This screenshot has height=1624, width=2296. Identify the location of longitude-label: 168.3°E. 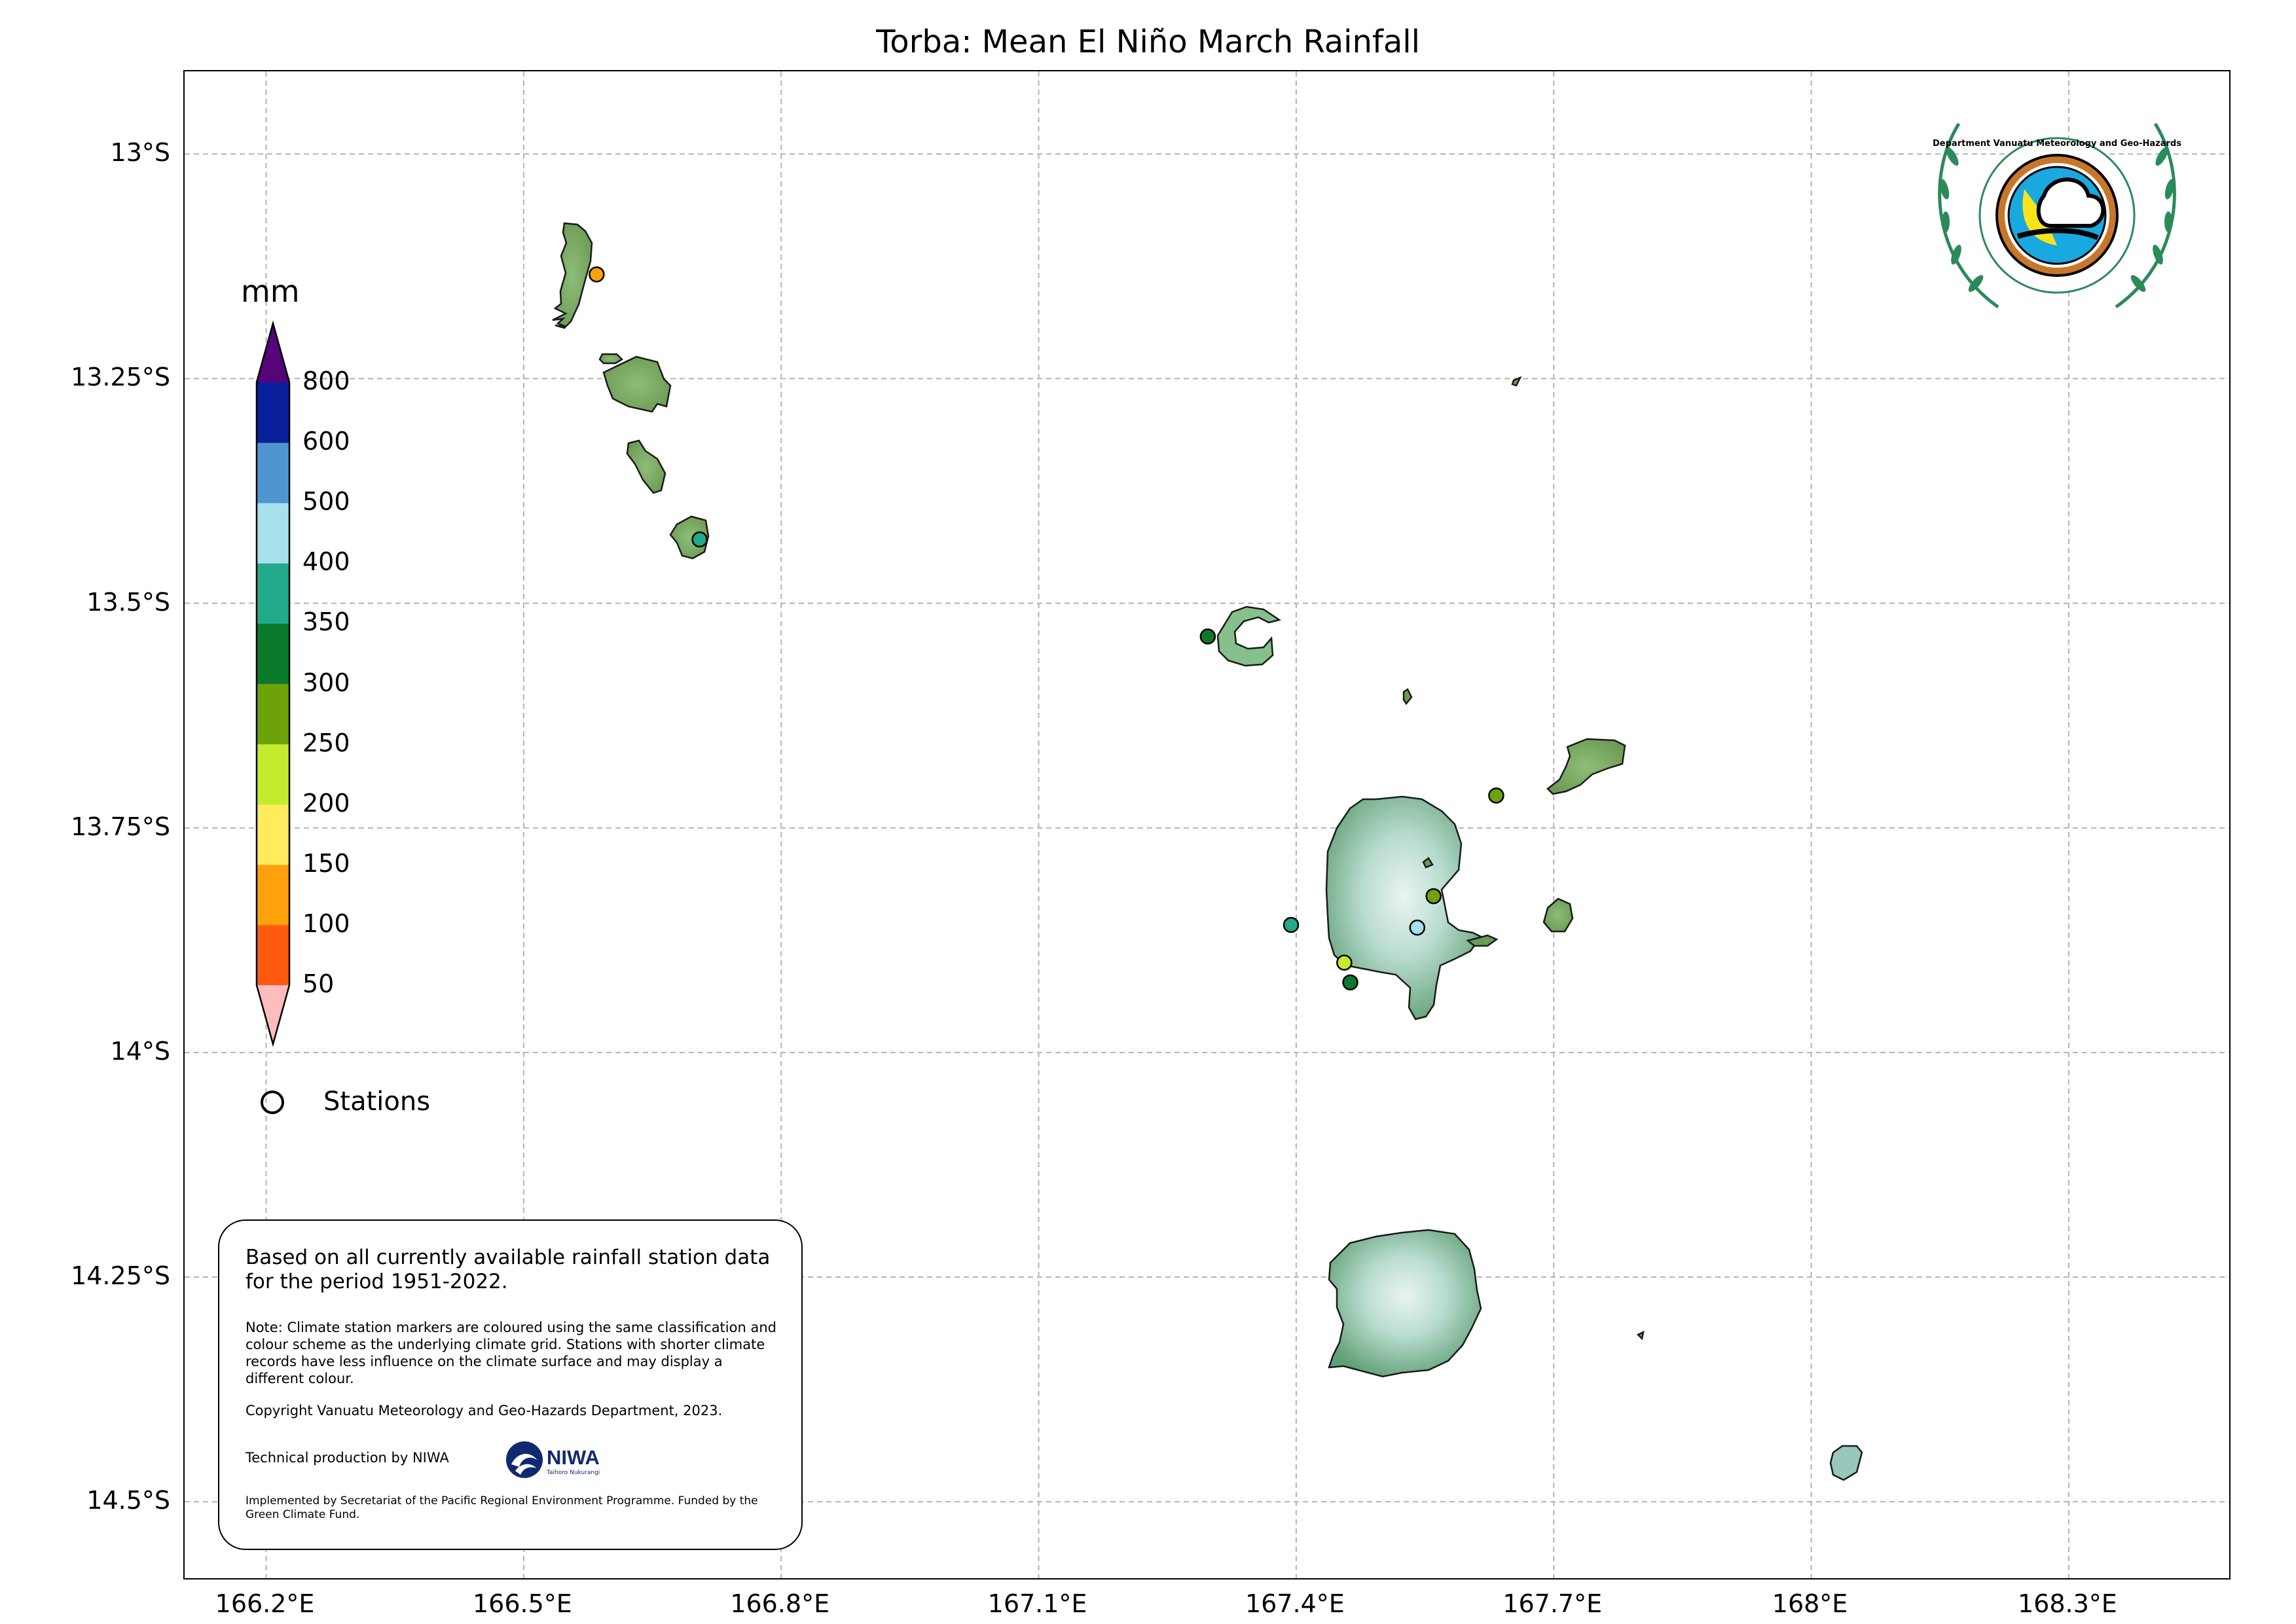
(2067, 1603).